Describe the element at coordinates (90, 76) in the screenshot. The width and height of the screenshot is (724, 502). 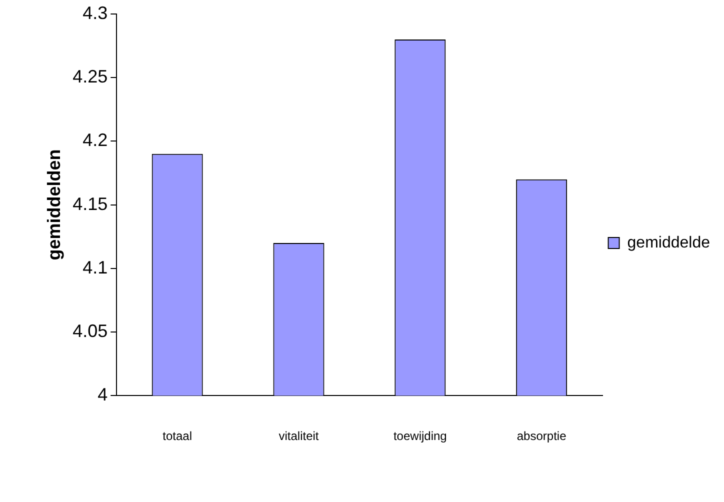
I see `y-tick-label: 4.25` at that location.